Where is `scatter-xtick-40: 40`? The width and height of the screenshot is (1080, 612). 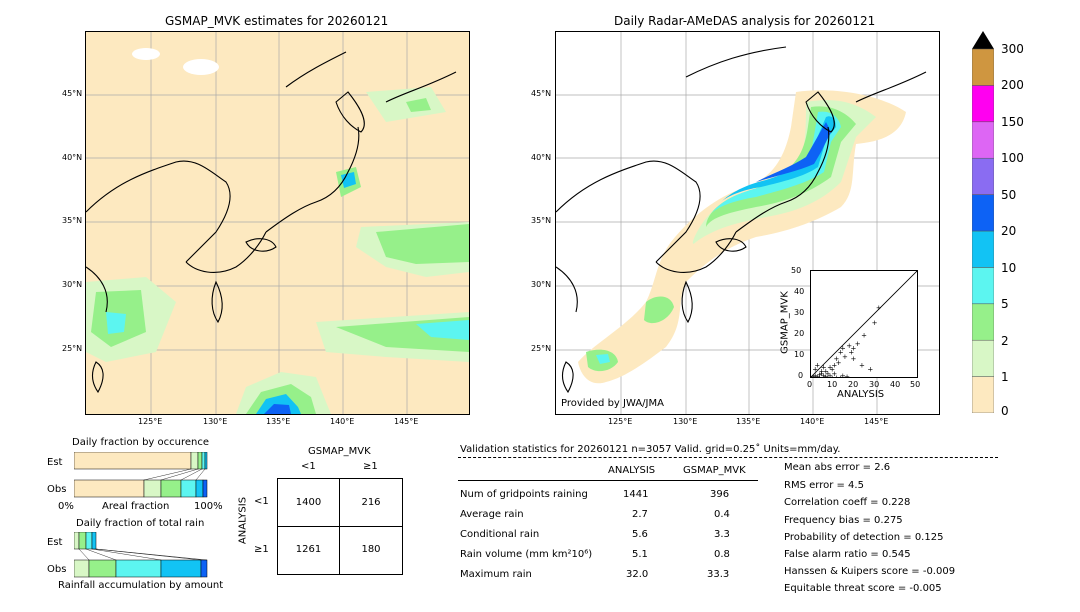
scatter-xtick-40: 40 is located at coordinates (895, 384).